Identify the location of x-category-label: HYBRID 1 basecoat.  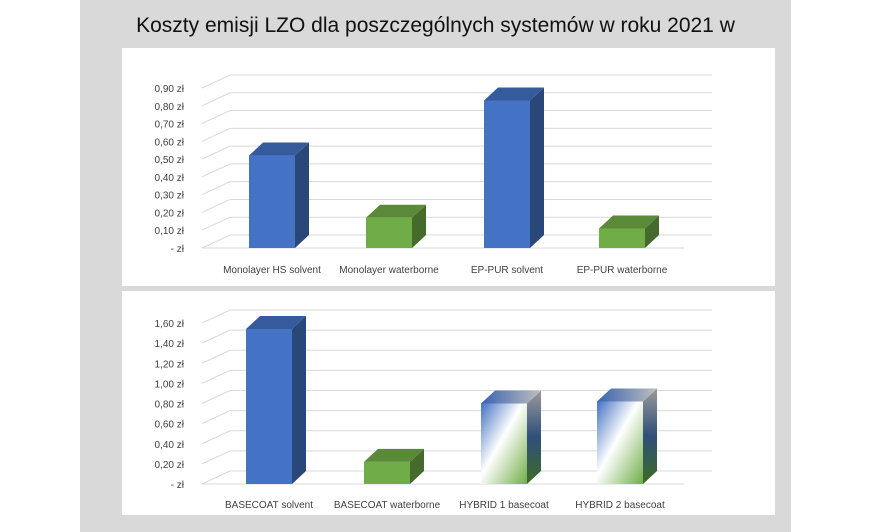
(504, 505).